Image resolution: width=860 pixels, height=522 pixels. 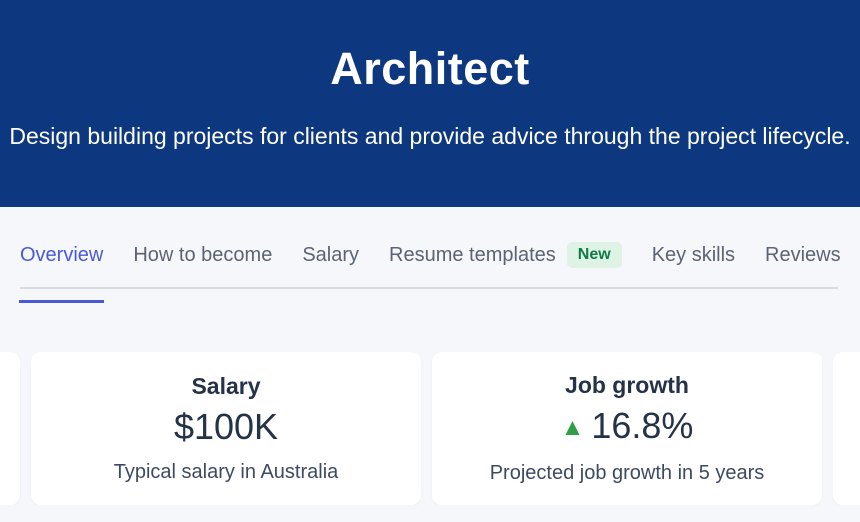 I want to click on card-title: Job growth, so click(x=627, y=384).